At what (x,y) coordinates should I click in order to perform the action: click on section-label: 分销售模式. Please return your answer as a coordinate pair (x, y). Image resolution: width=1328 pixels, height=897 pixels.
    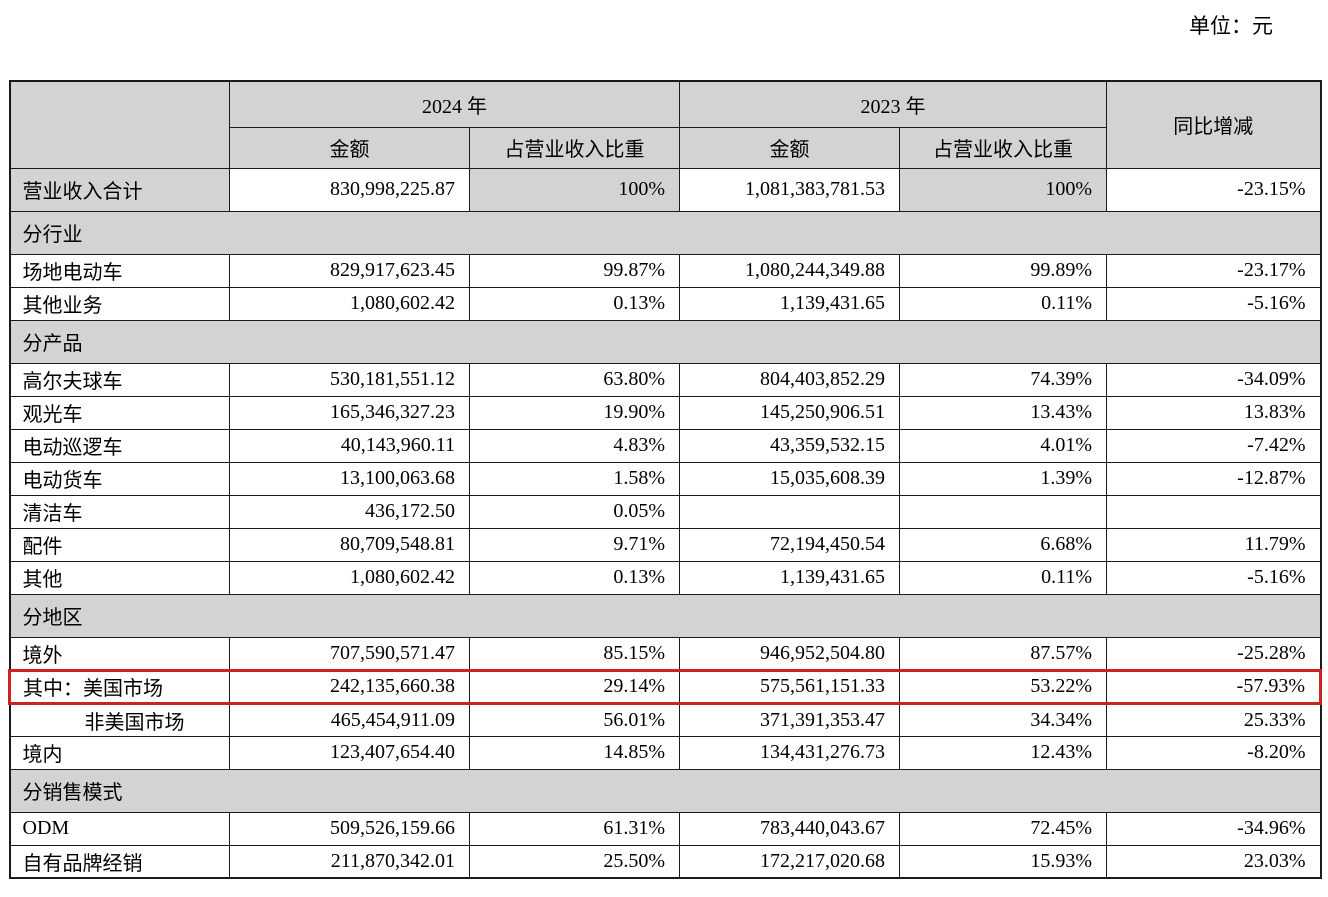
    Looking at the image, I should click on (665, 790).